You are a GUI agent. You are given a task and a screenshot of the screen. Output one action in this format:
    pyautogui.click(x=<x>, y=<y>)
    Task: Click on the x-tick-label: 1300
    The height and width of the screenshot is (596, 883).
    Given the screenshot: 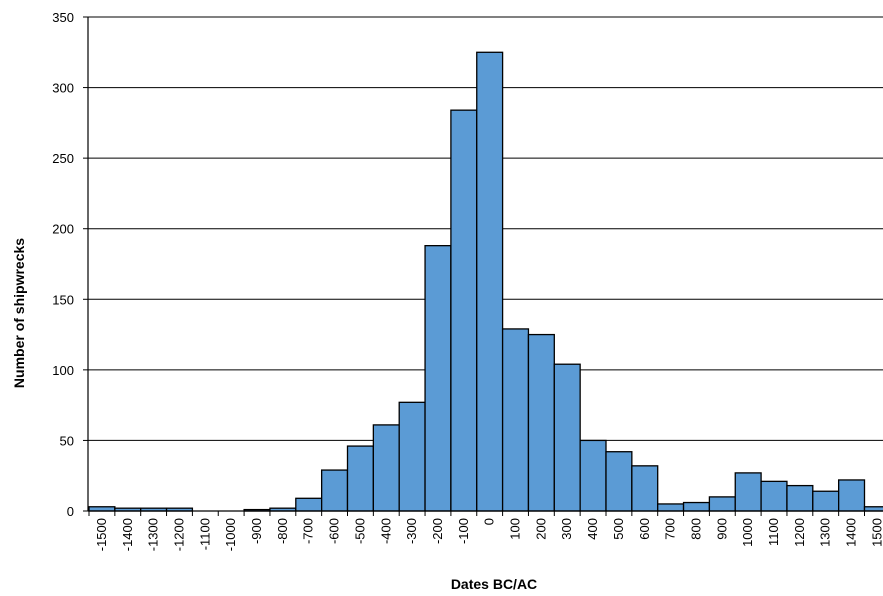 What is the action you would take?
    pyautogui.click(x=825, y=532)
    